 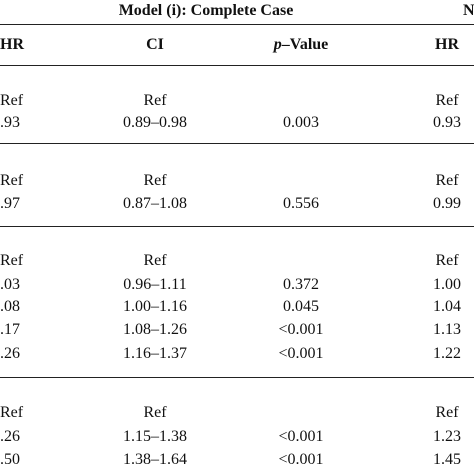 What do you see at coordinates (155, 459) in the screenshot?
I see `table-cell-ci: 1.38–1.64` at bounding box center [155, 459].